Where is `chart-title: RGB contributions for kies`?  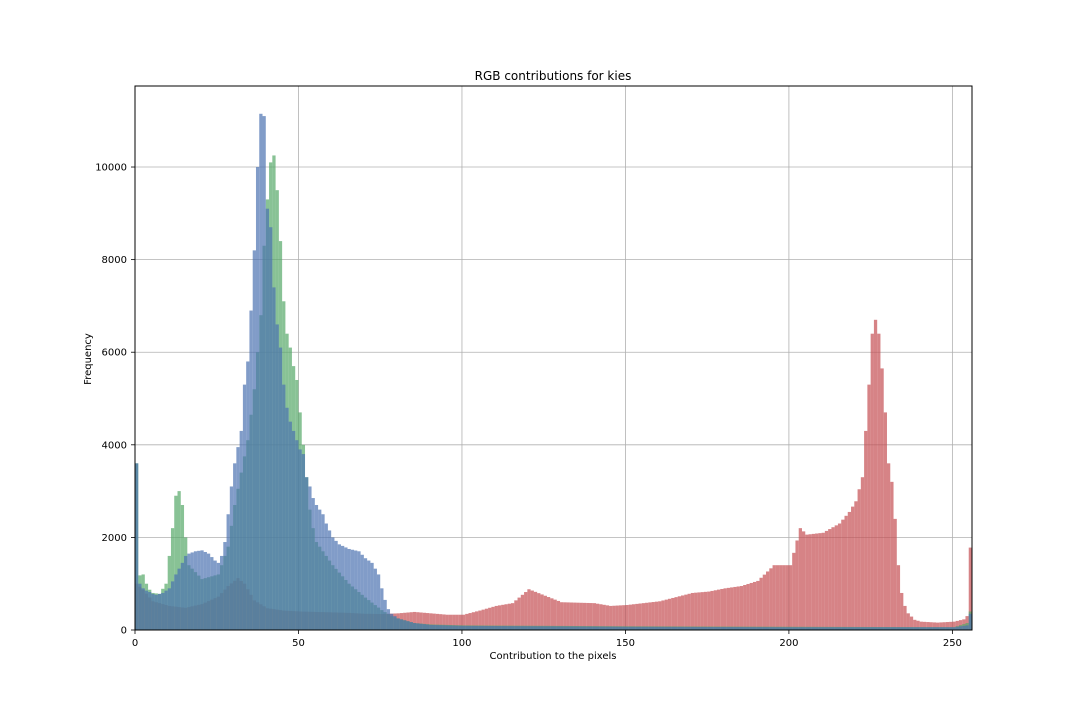 chart-title: RGB contributions for kies is located at coordinates (553, 76).